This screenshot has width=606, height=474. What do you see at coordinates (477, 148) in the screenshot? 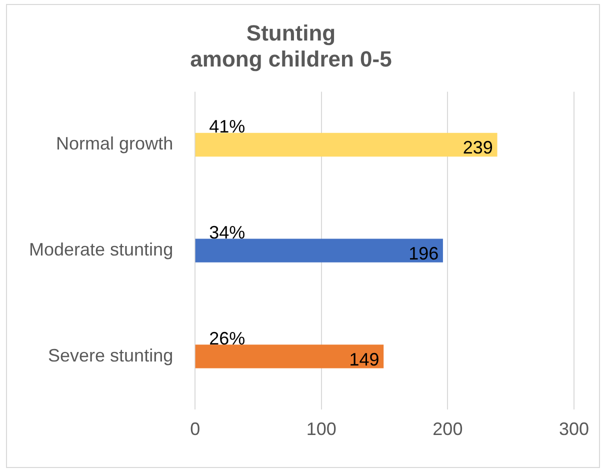
I see `data-label: 239` at bounding box center [477, 148].